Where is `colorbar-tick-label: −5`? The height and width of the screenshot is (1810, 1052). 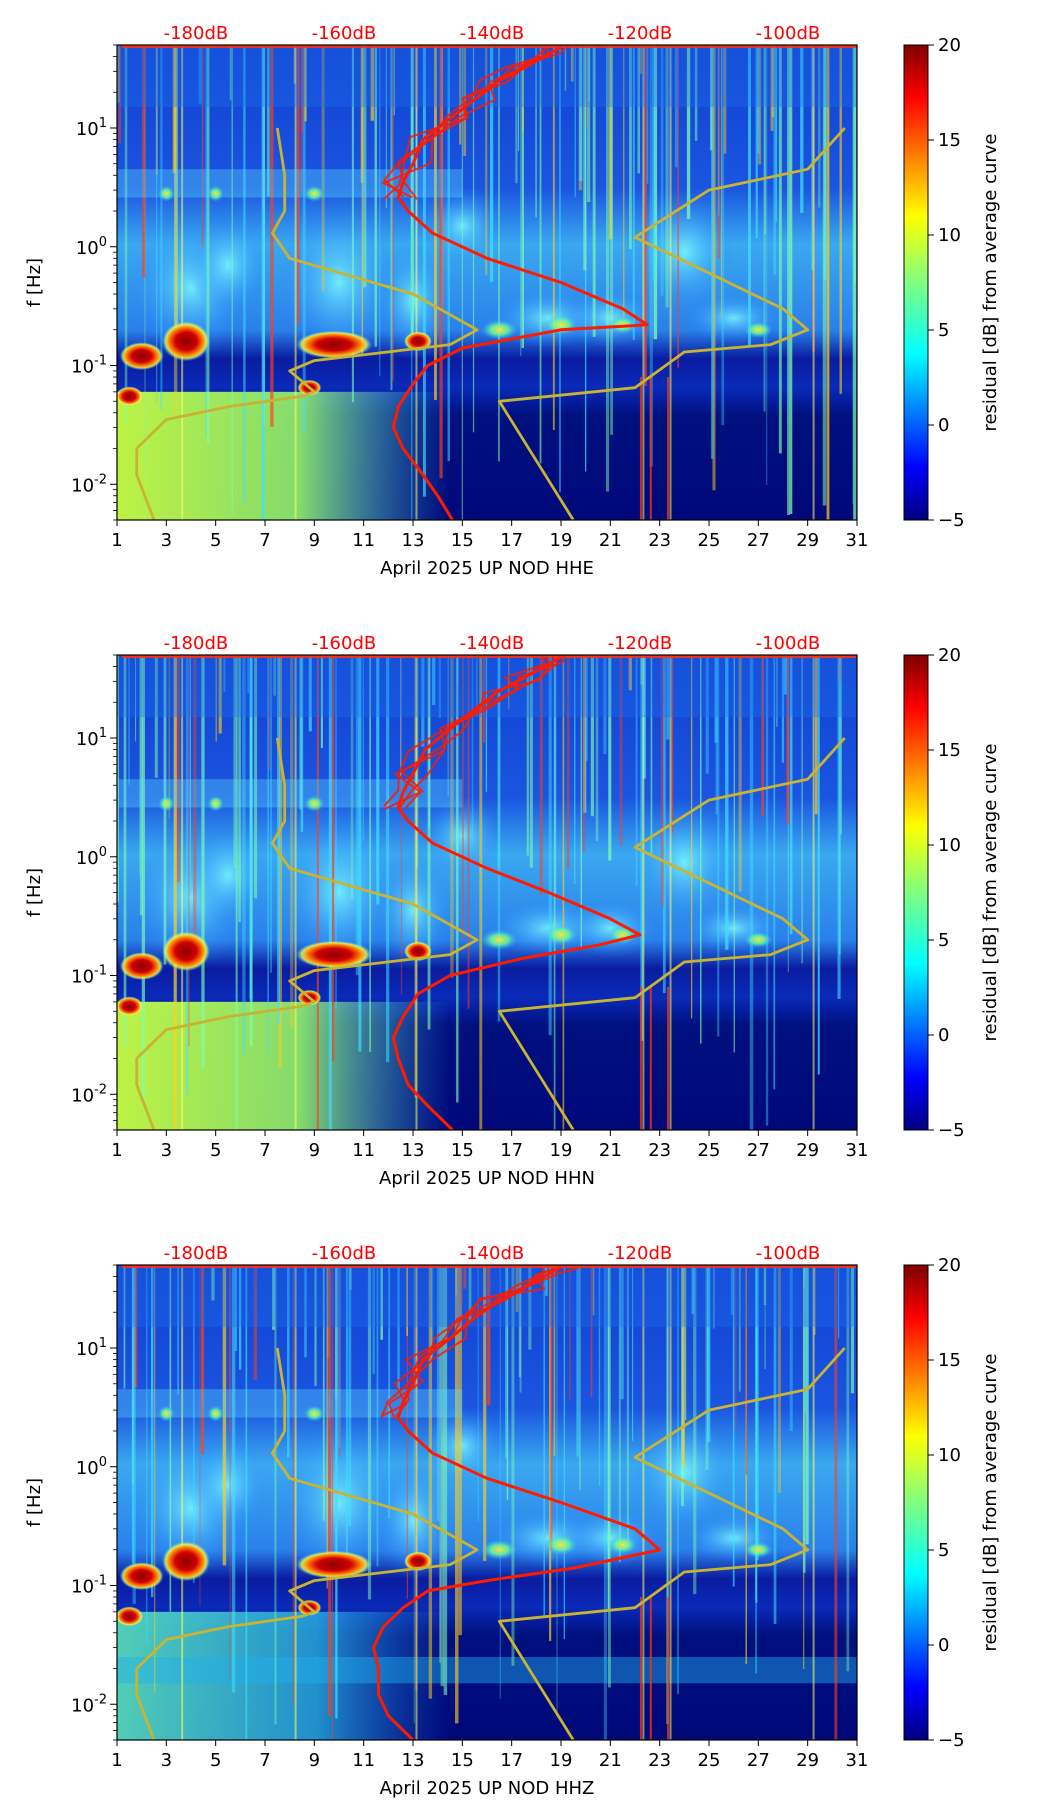
colorbar-tick-label: −5 is located at coordinates (951, 1740).